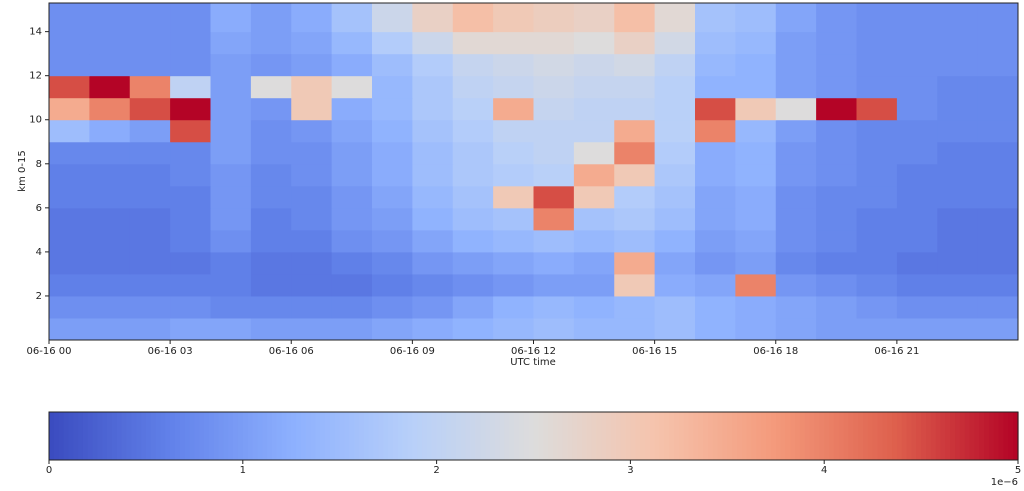 Image resolution: width=1024 pixels, height=491 pixels. I want to click on y-tick-label: 8, so click(39, 164).